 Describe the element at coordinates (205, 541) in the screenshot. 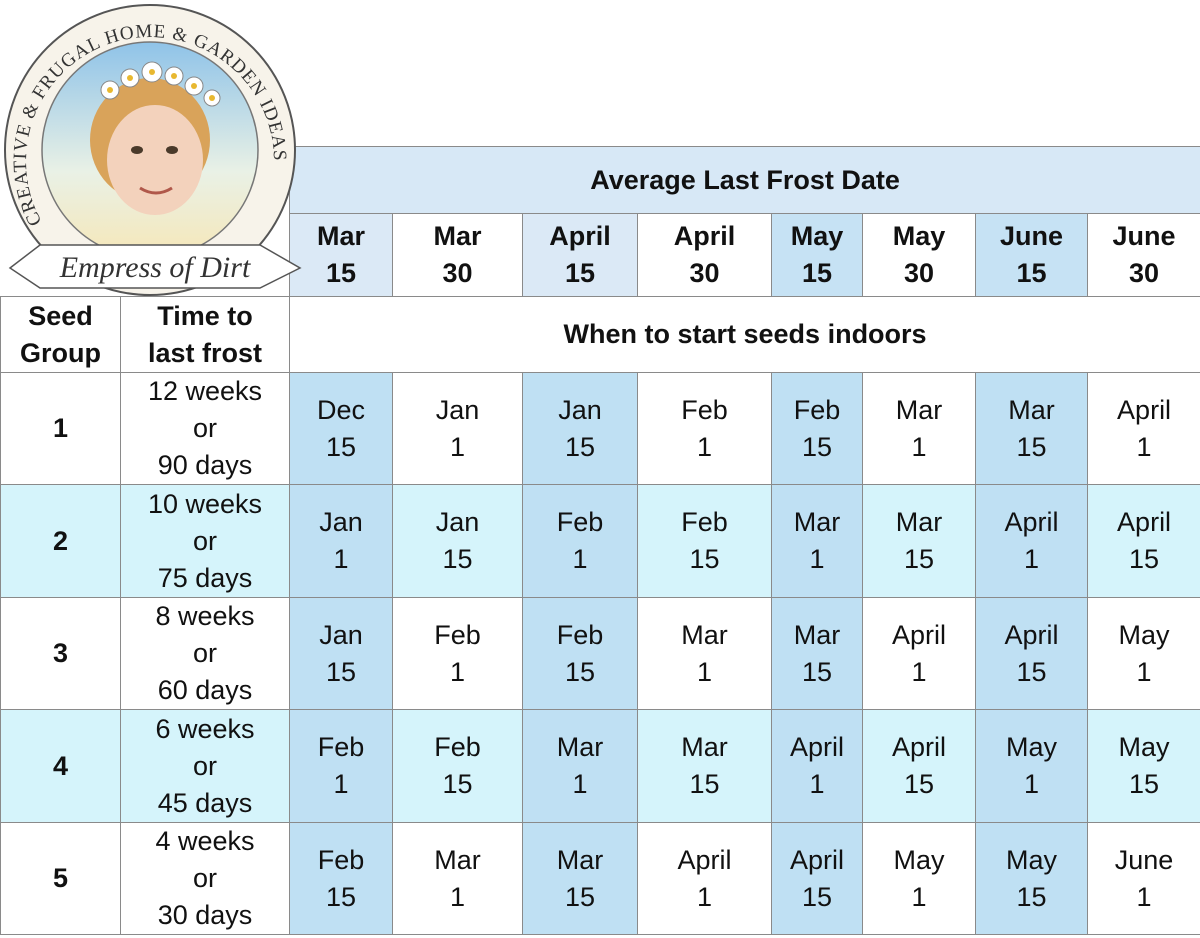

I see `time-to-frost: 10 weeks or 75 days` at that location.